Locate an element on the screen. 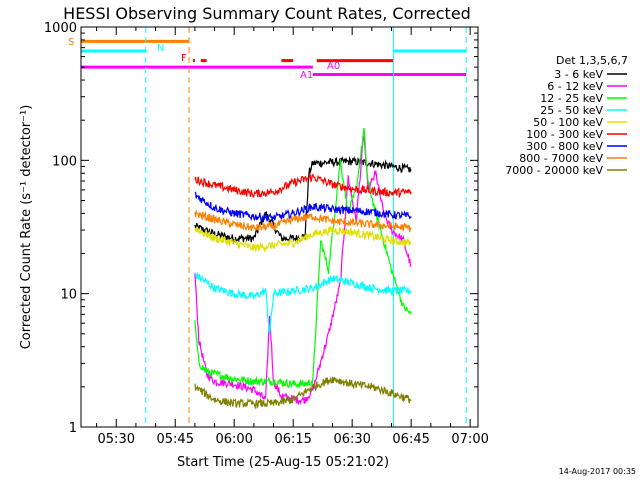  y-axis-label: Corrected Count Rate (s⁻¹ detector⁻¹) is located at coordinates (26, 227).